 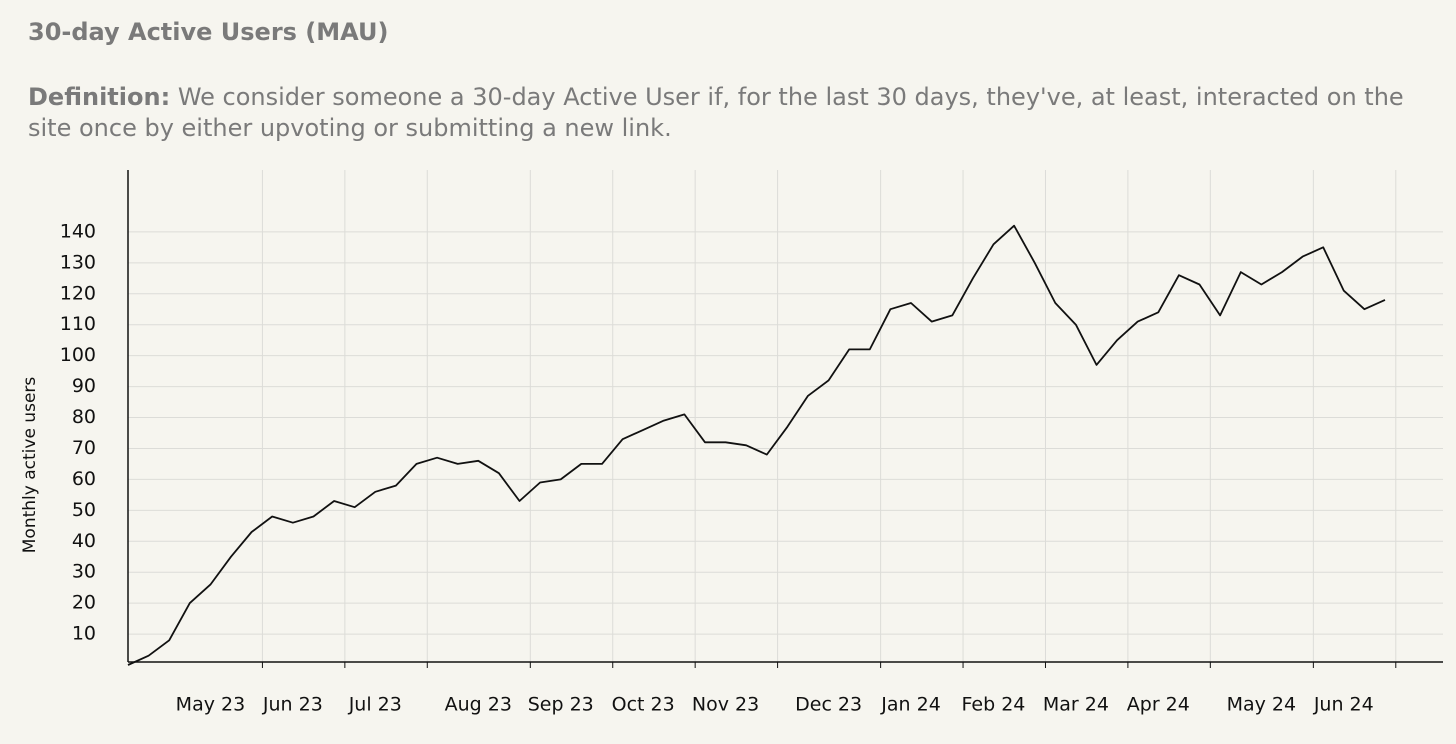 I want to click on y-axis-label: Monthly active users, so click(x=30, y=465).